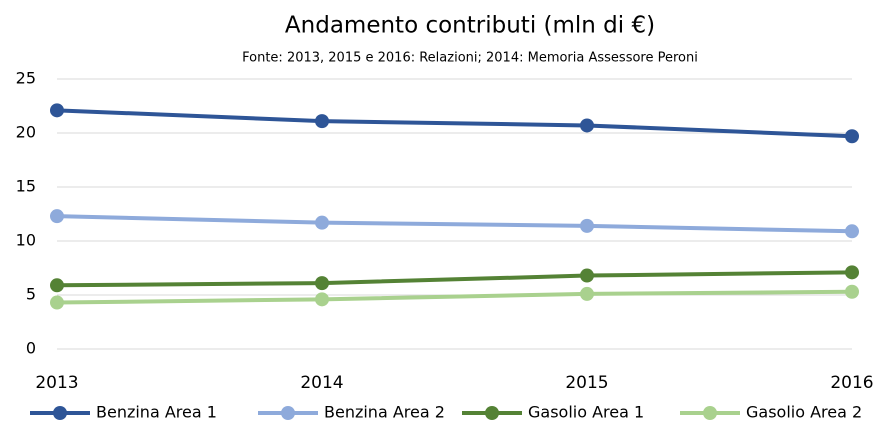 The width and height of the screenshot is (885, 424). What do you see at coordinates (26, 78) in the screenshot?
I see `y-tick-label: 25` at bounding box center [26, 78].